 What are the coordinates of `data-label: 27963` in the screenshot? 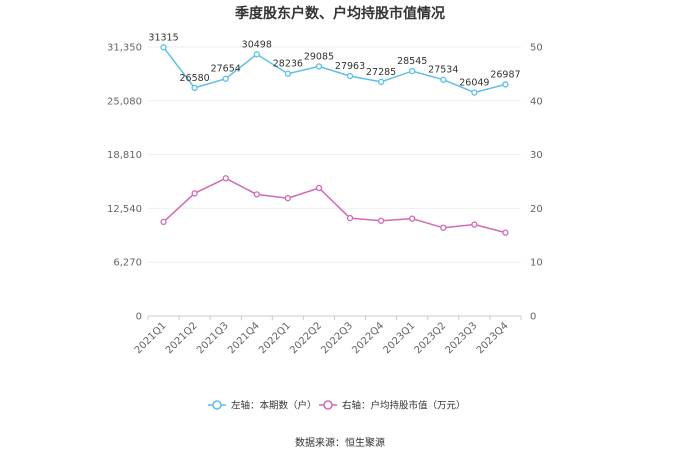 It's located at (350, 66).